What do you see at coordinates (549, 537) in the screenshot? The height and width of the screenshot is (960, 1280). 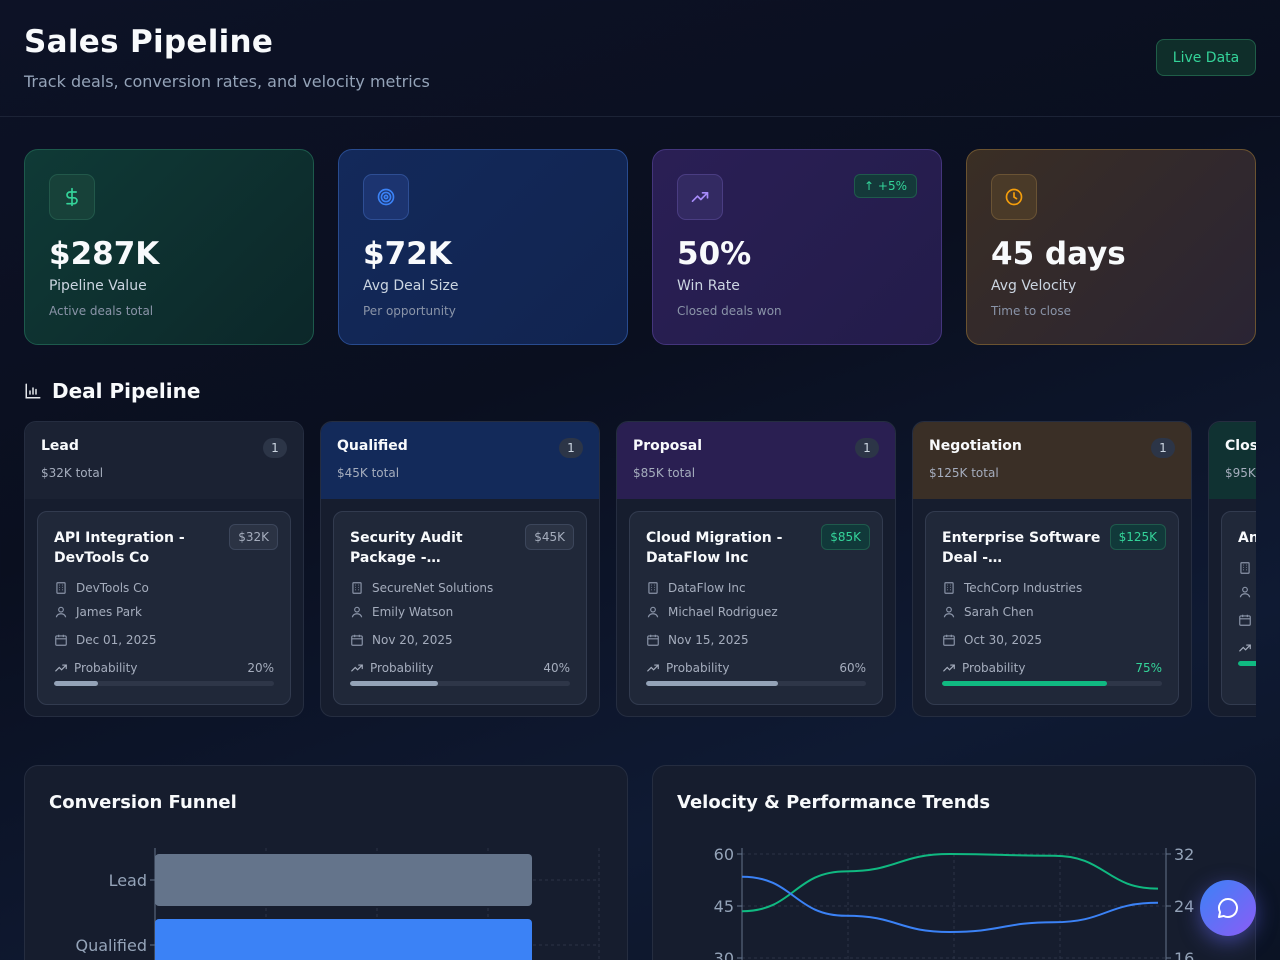 I see `deal-amount-badge: $45K` at bounding box center [549, 537].